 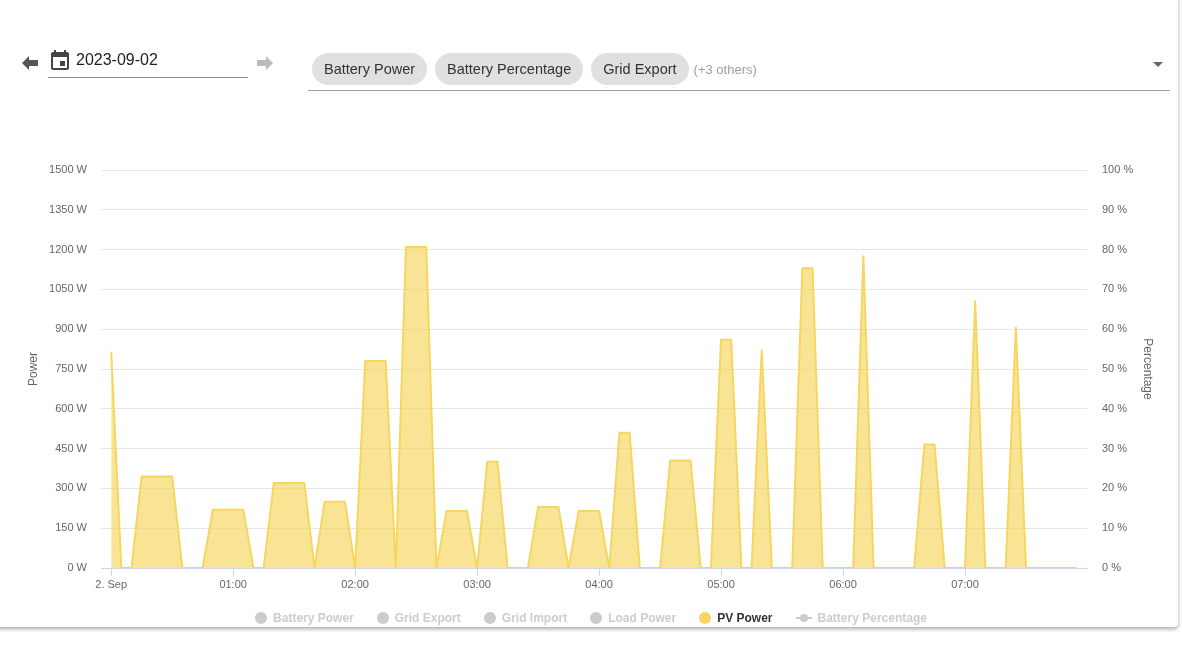 What do you see at coordinates (32, 369) in the screenshot?
I see `y-axis-title: Power` at bounding box center [32, 369].